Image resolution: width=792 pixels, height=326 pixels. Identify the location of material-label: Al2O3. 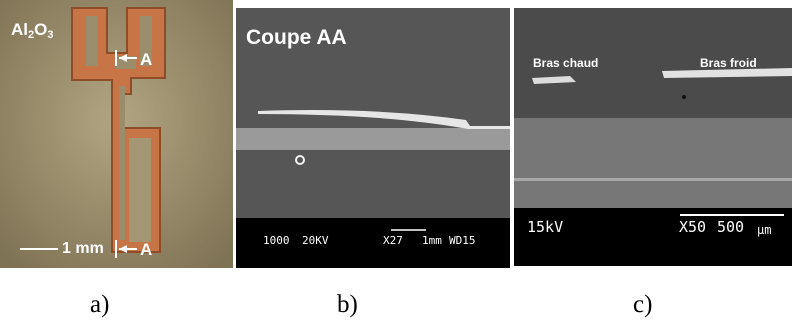
(32, 30).